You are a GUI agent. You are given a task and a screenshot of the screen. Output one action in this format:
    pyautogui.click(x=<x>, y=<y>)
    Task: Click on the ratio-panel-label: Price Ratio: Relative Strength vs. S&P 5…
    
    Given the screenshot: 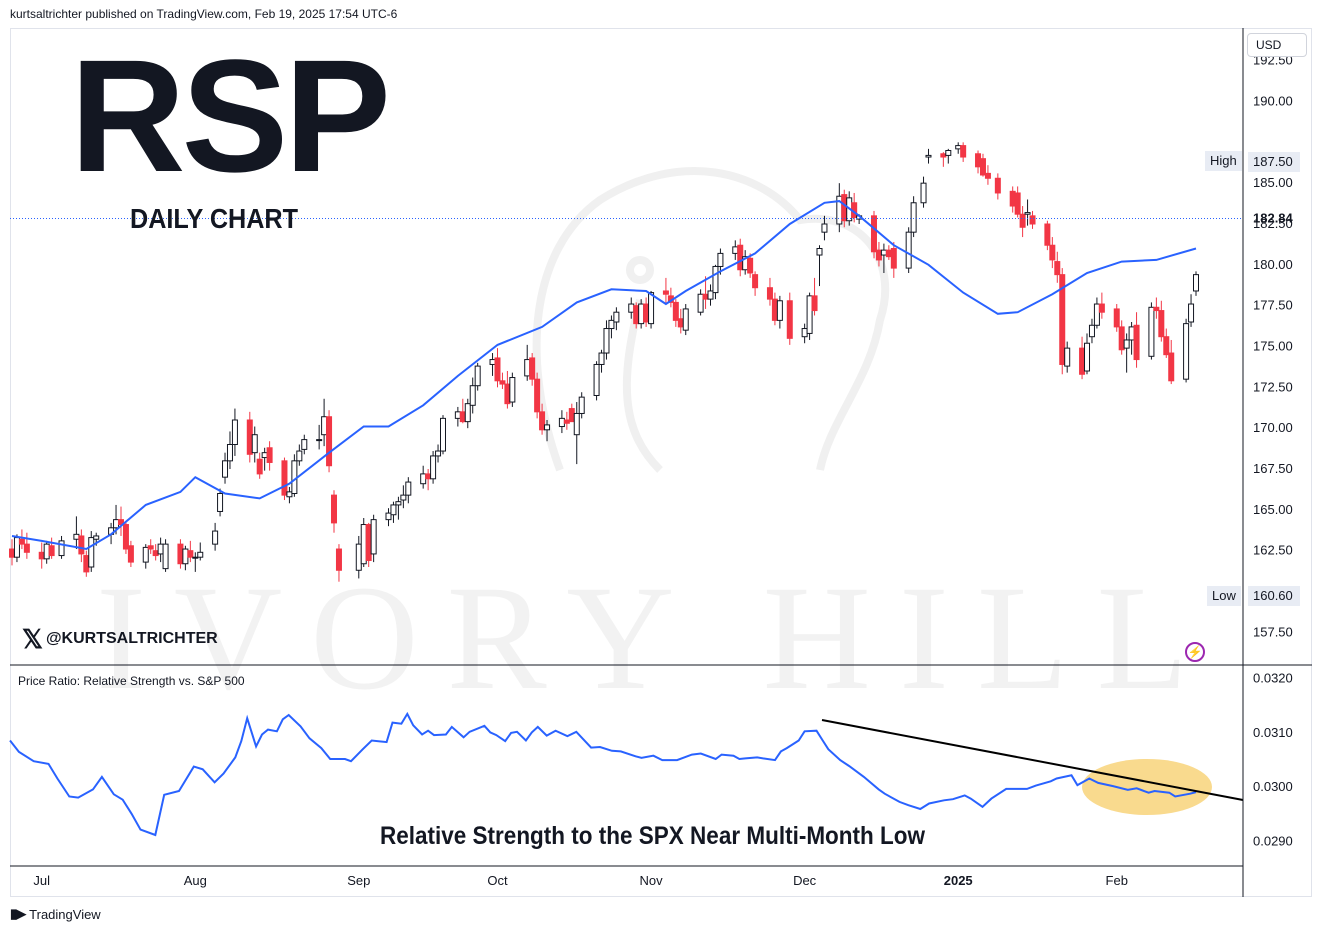 What is the action you would take?
    pyautogui.click(x=131, y=681)
    